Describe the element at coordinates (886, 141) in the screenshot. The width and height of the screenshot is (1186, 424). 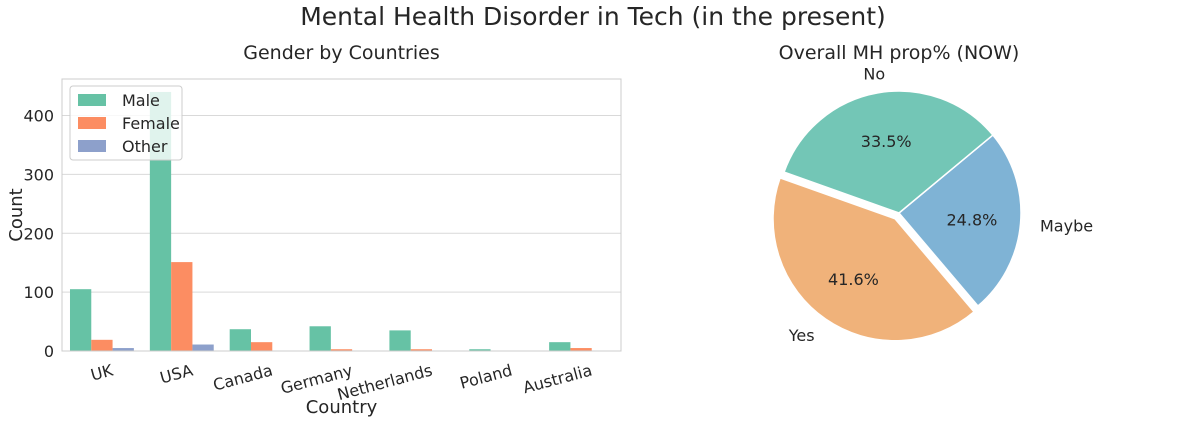
I see `pie-pct-label: 33.5%` at that location.